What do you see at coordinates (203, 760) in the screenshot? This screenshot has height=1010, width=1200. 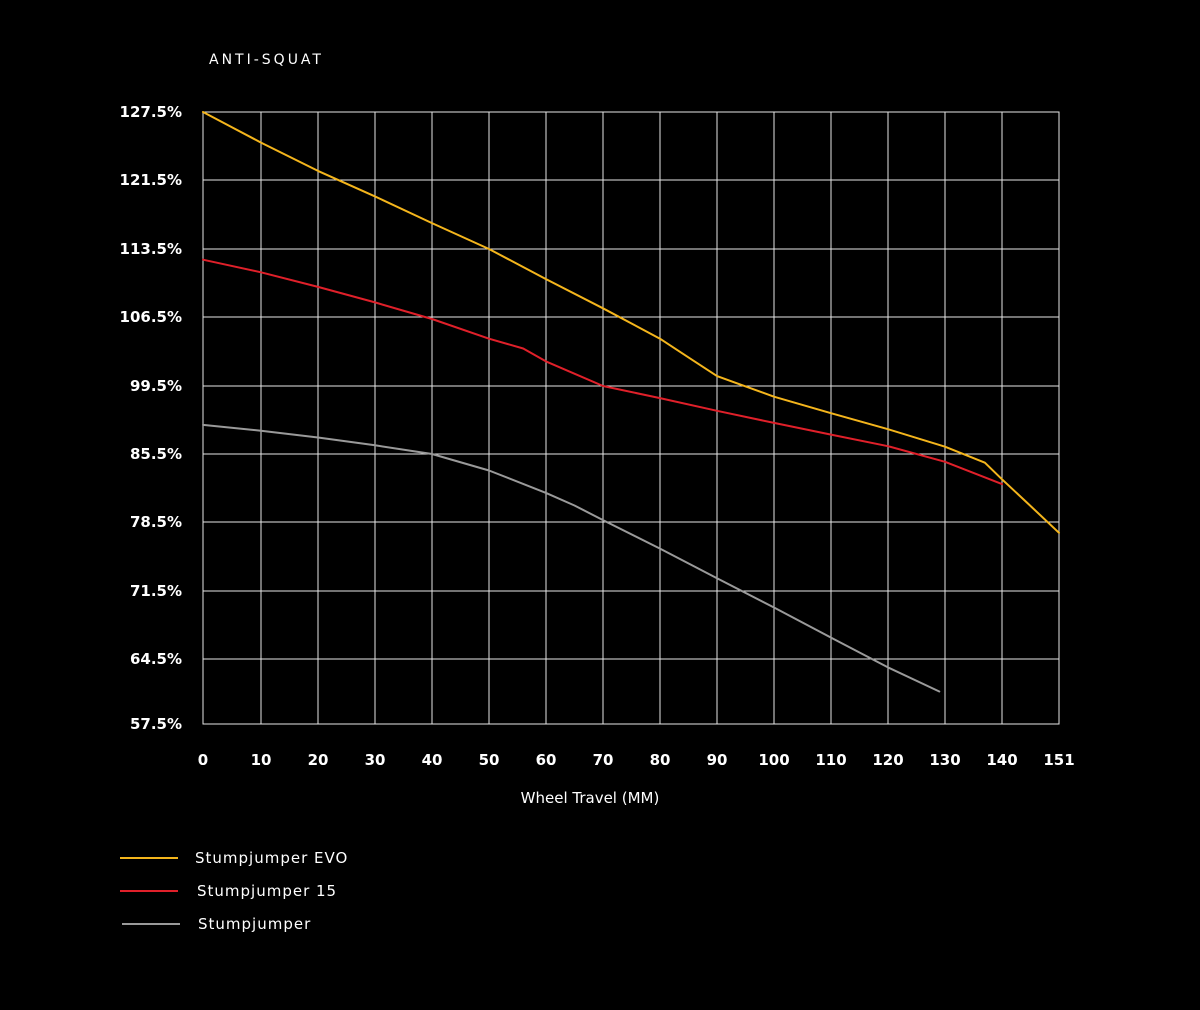 I see `x-tick-label: 0` at bounding box center [203, 760].